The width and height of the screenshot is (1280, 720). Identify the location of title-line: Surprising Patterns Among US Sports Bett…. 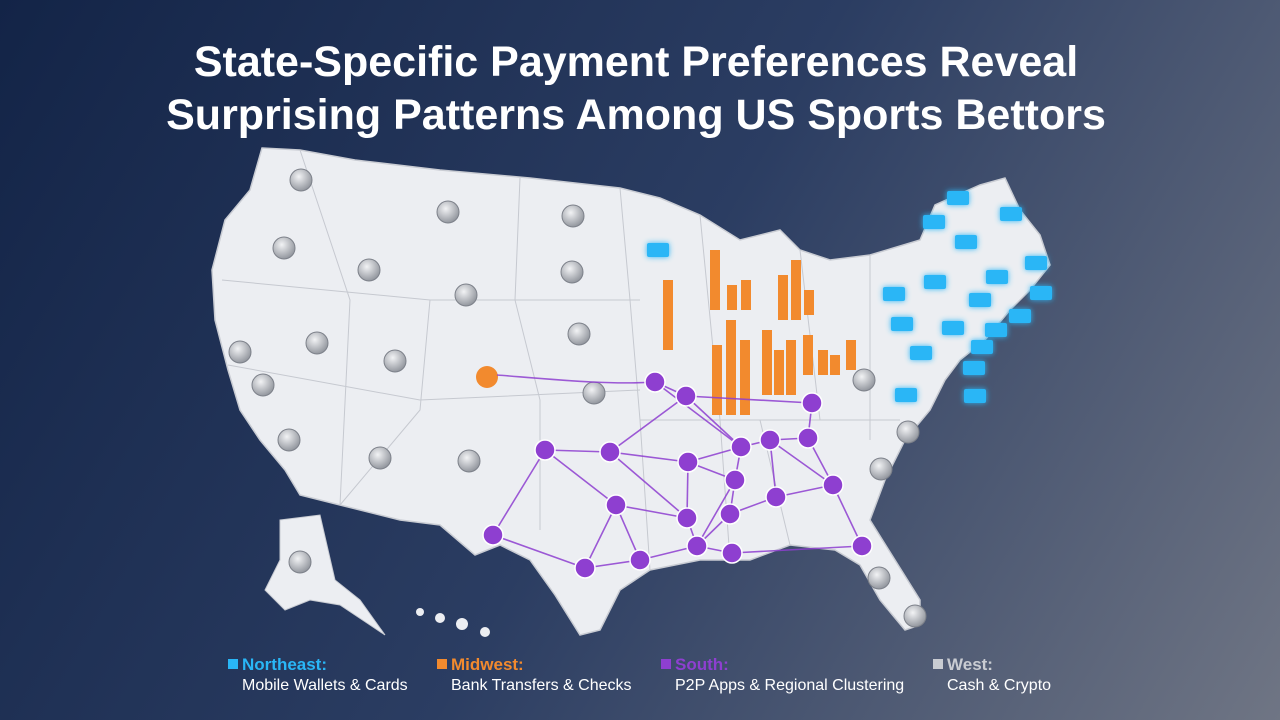
(636, 115).